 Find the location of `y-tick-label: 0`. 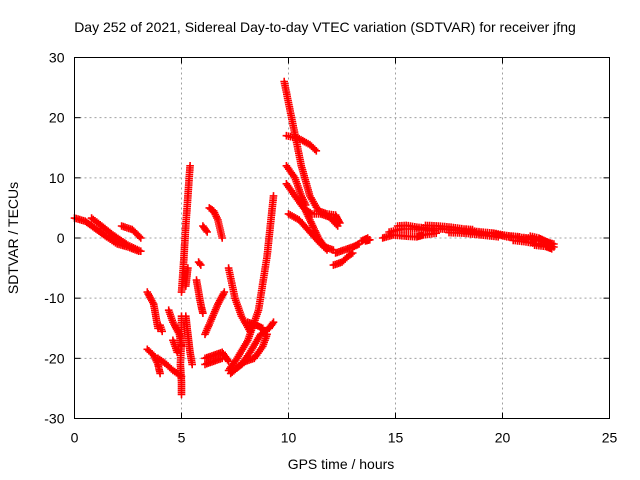

y-tick-label: 0 is located at coordinates (61, 238).